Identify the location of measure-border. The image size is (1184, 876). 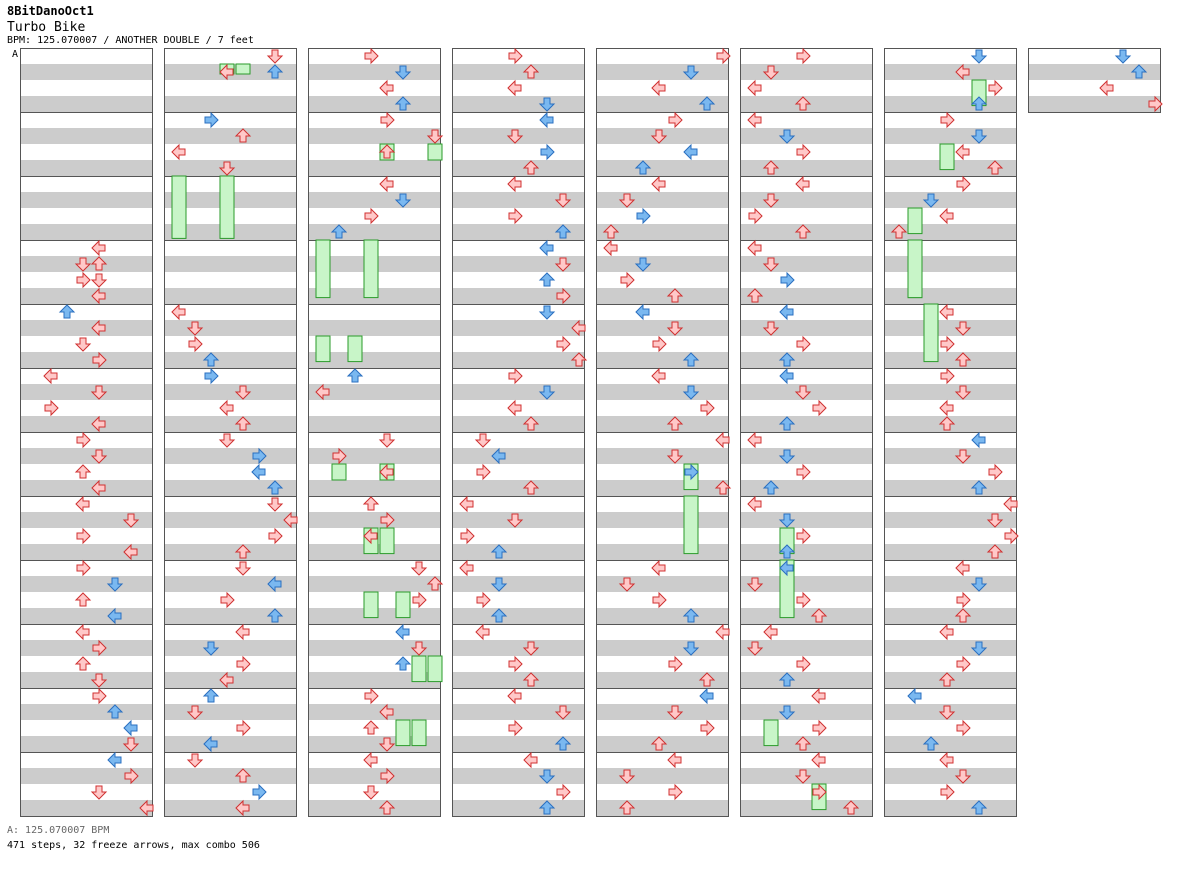
(950, 784).